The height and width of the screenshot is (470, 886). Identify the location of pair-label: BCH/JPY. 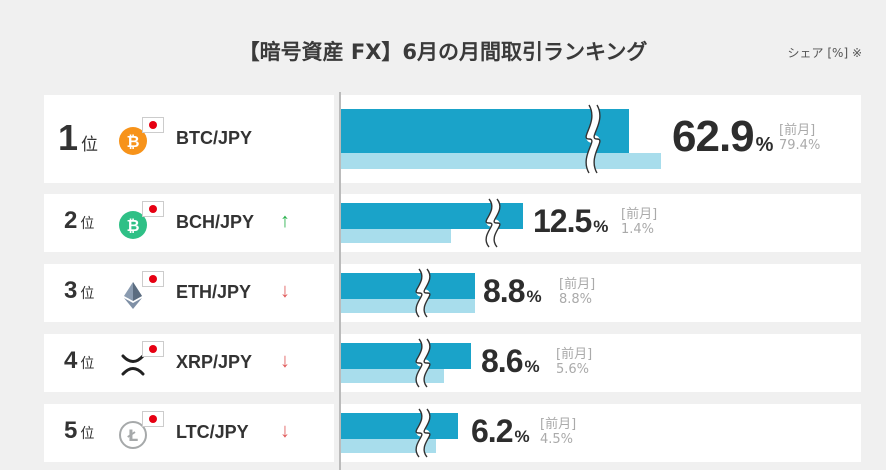
(215, 222).